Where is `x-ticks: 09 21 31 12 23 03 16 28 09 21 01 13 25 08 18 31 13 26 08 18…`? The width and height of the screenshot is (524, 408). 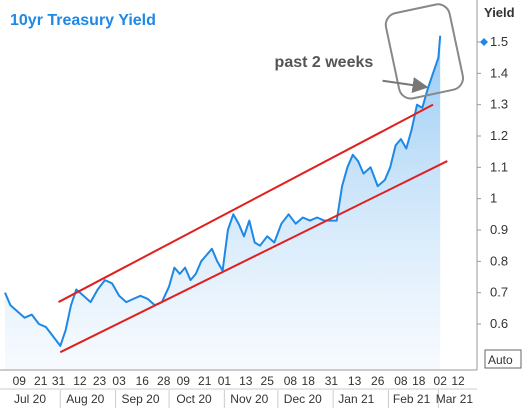
x-ticks: 09 21 31 12 23 03 16 28 09 21 01 13 25 08 18 31 13 26 08 18… is located at coordinates (239, 381).